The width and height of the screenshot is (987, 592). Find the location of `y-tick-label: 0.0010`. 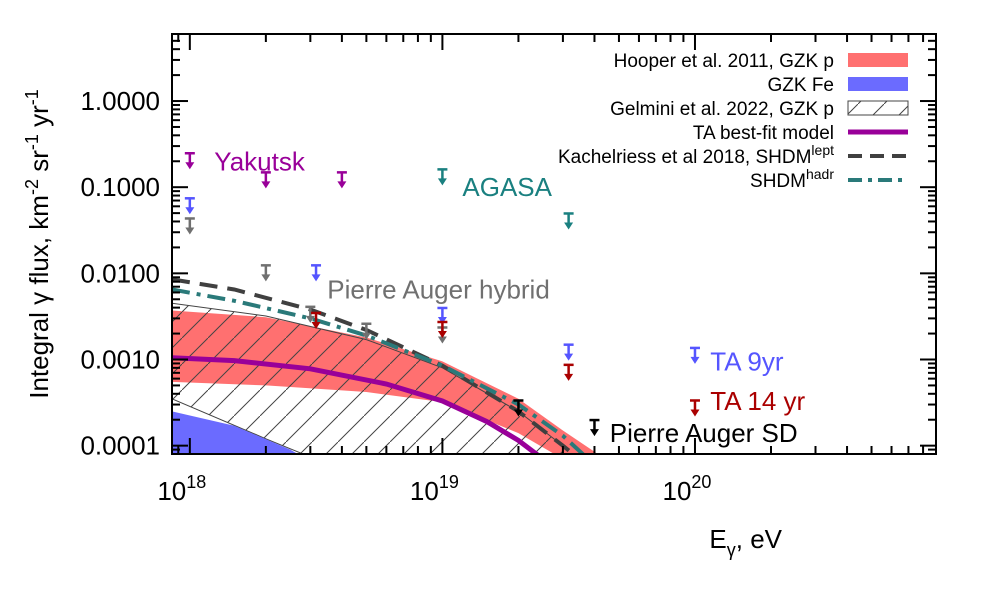

y-tick-label: 0.0010 is located at coordinates (120, 359).